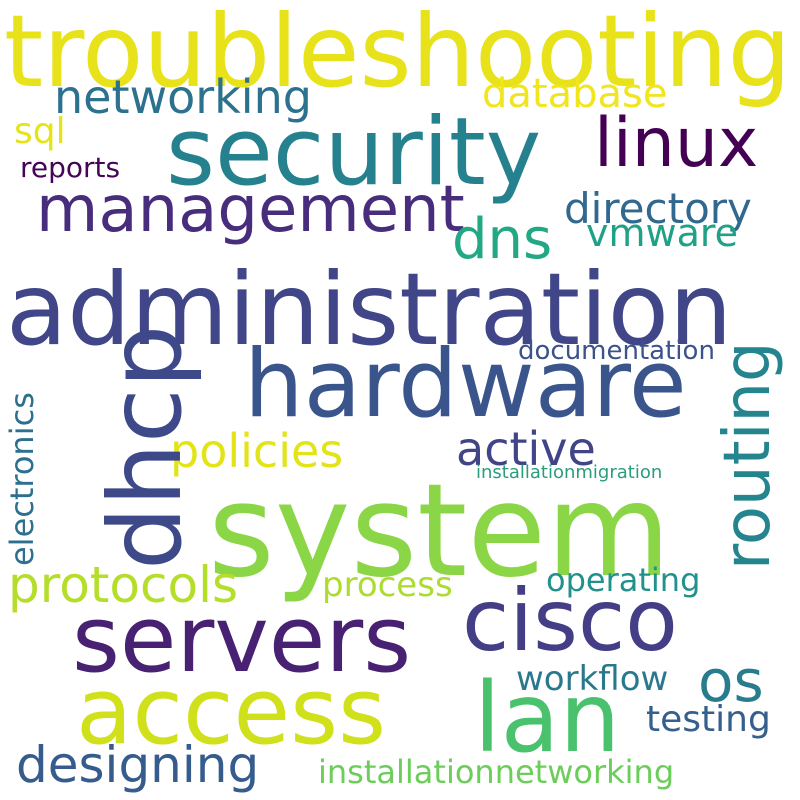 Image resolution: width=800 pixels, height=800 pixels. Describe the element at coordinates (354, 152) in the screenshot. I see `word-security: security` at that location.